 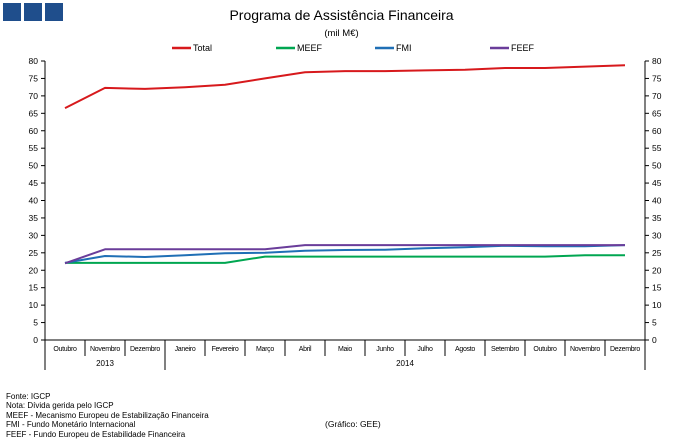 I want to click on x-tick-label: Maio, so click(x=345, y=349).